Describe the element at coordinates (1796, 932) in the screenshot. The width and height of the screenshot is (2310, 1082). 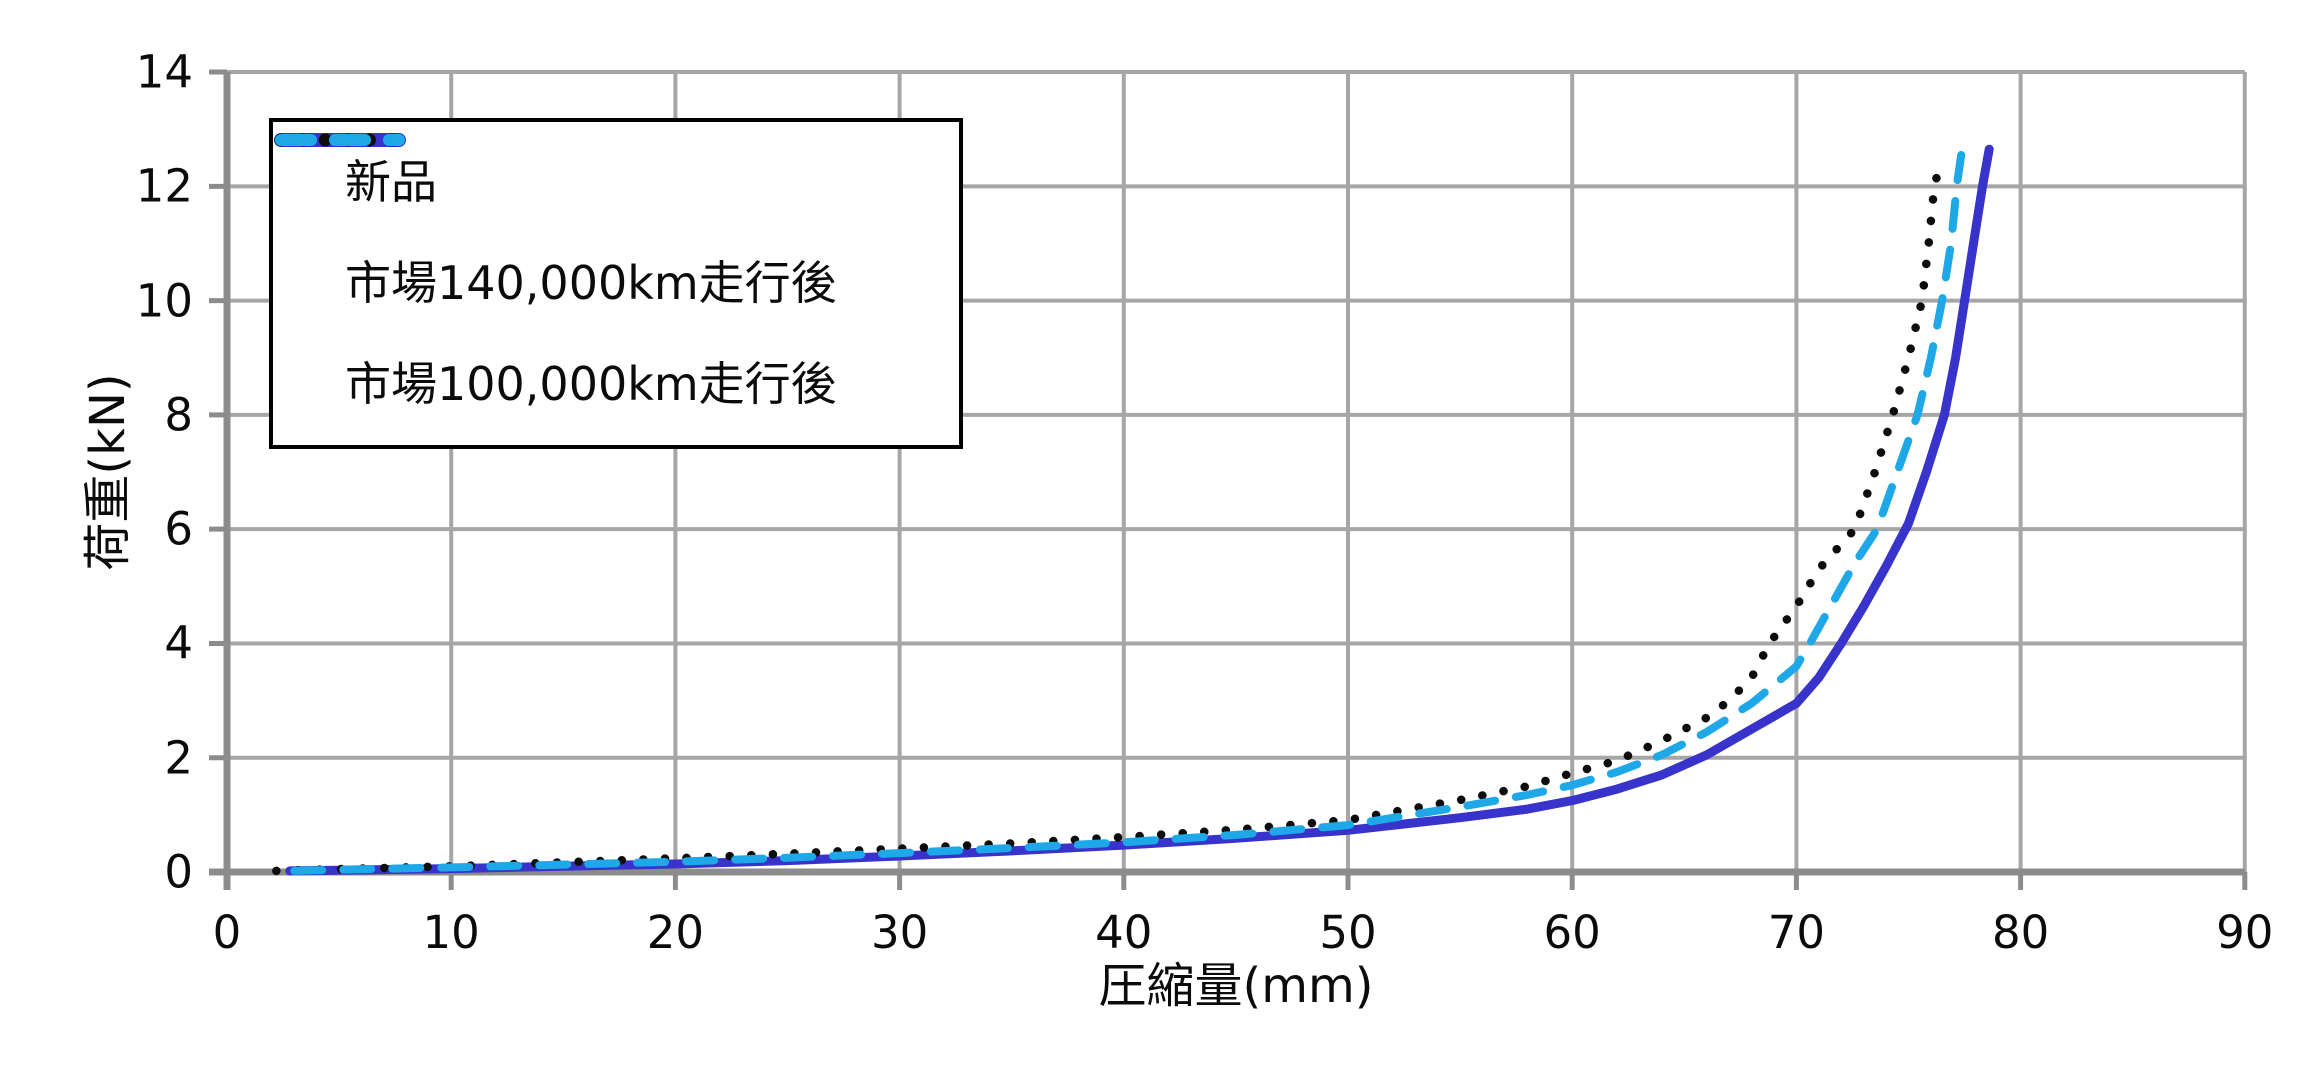
I see `x-tick-label: 70` at that location.